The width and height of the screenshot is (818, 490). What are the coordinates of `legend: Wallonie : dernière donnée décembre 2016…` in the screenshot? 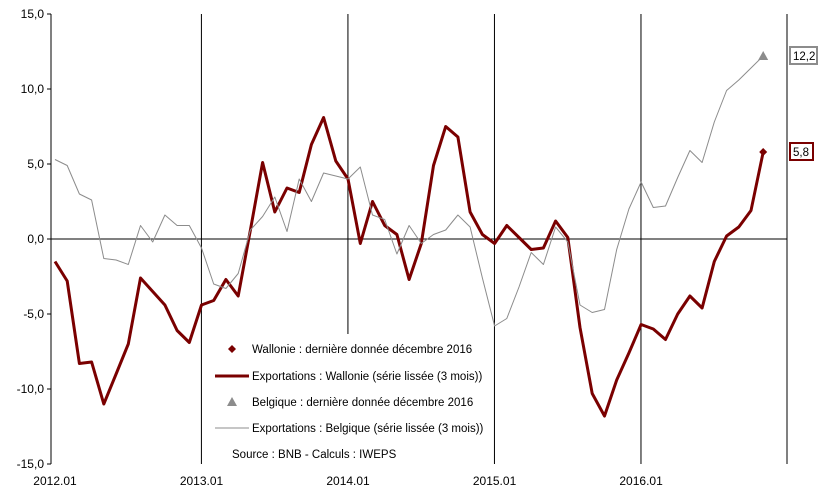 It's located at (349, 402).